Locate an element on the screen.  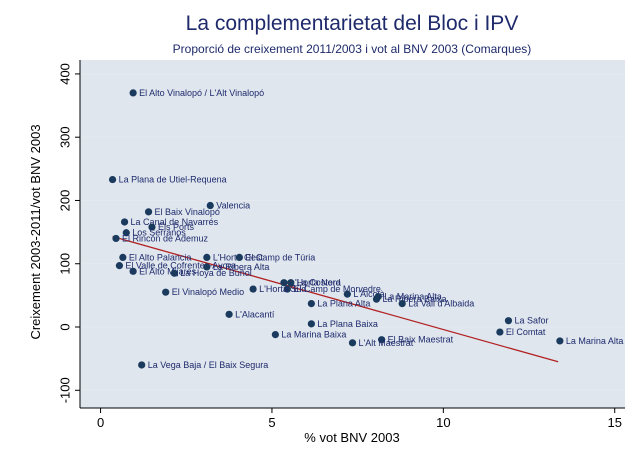
data-point-label: El Baix Maestrat is located at coordinates (421, 340).